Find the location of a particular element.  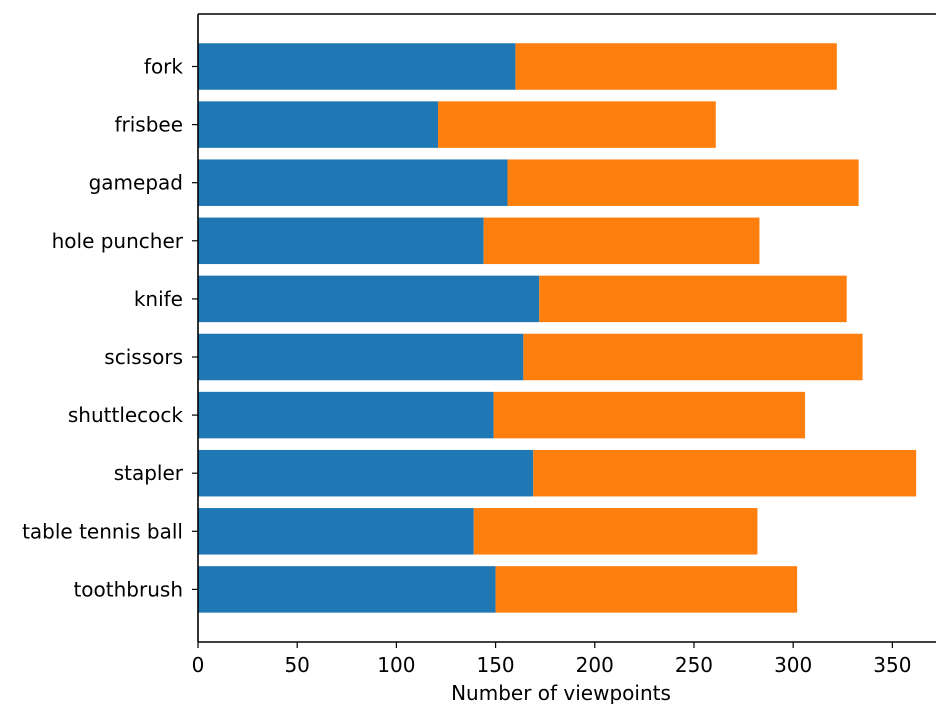

y-tick-label: frisbee is located at coordinates (148, 125).